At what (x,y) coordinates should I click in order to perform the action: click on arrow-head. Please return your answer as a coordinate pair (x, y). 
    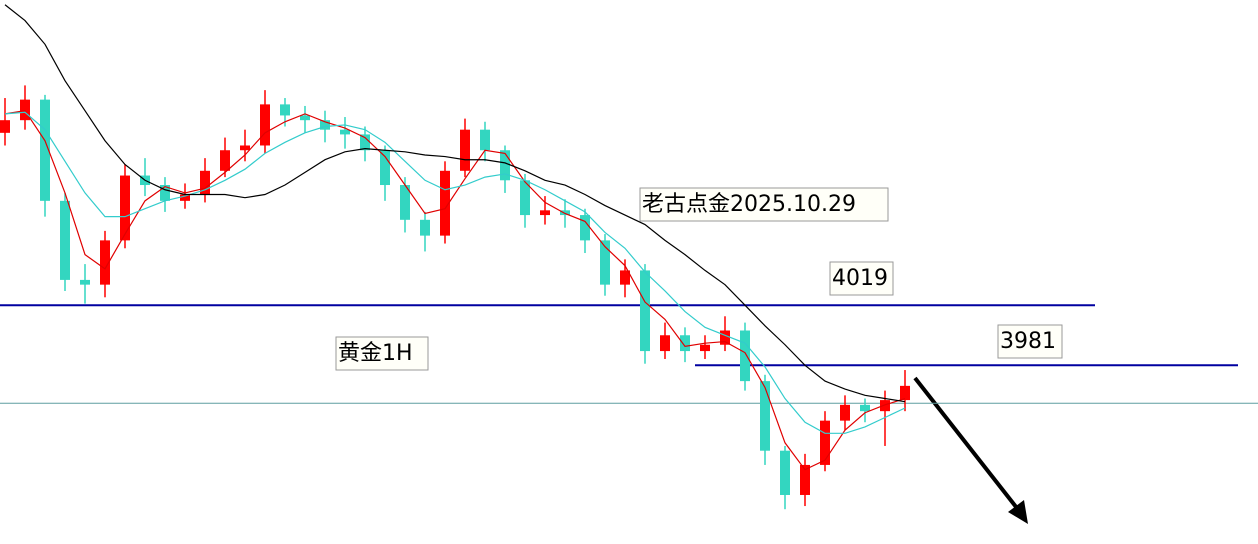
    Looking at the image, I should click on (1018, 512).